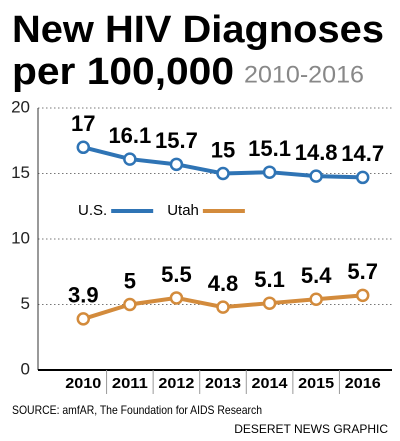  I want to click on data-label: 5.7, so click(362, 271).